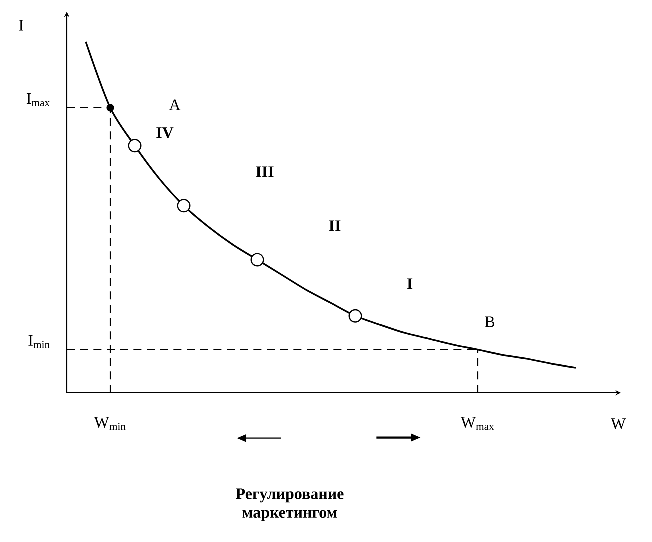 Image resolution: width=652 pixels, height=542 pixels. What do you see at coordinates (21, 25) in the screenshot?
I see `y-axis-title: I` at bounding box center [21, 25].